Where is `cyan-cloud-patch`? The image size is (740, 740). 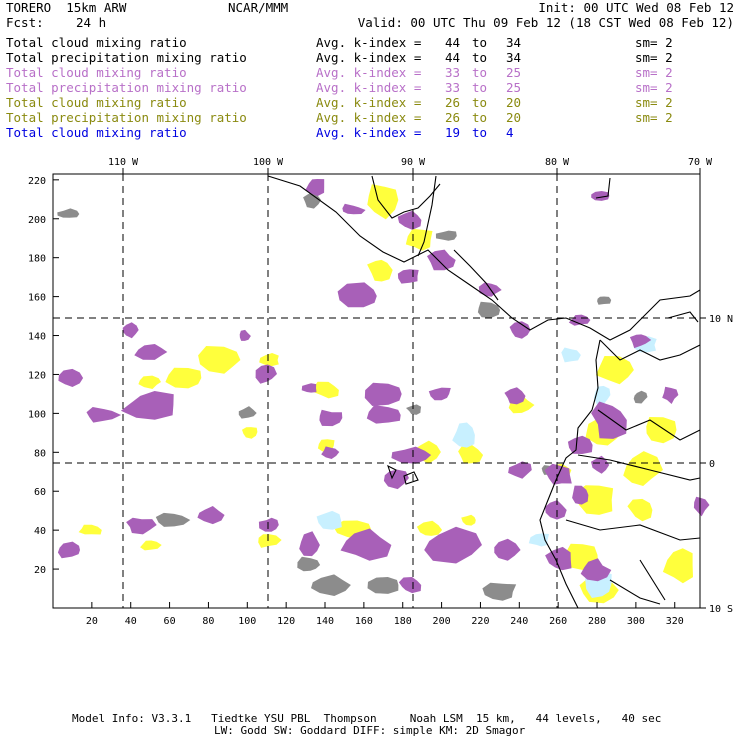 cyan-cloud-patch is located at coordinates (538, 540).